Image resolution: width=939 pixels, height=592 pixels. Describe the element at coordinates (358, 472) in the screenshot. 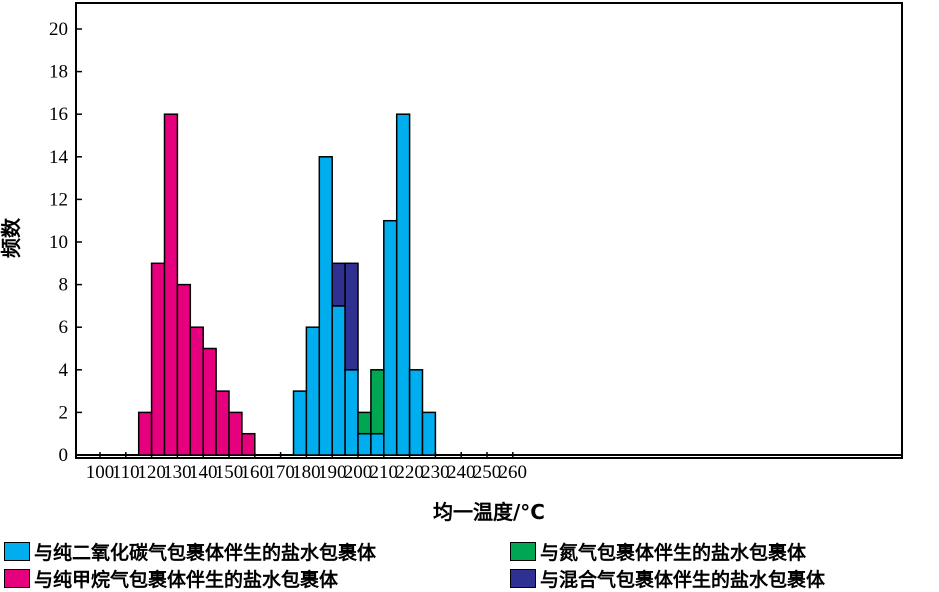

I see `x-tick-label-200: 200` at that location.